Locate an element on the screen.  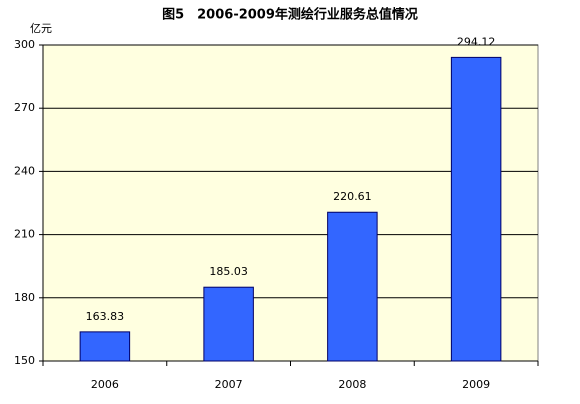
x-tick-label: 2006 is located at coordinates (105, 384).